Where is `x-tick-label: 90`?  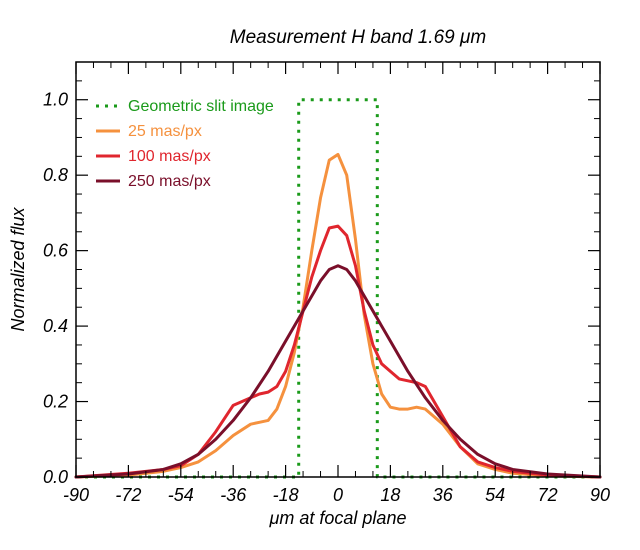
x-tick-label: 90 is located at coordinates (600, 495).